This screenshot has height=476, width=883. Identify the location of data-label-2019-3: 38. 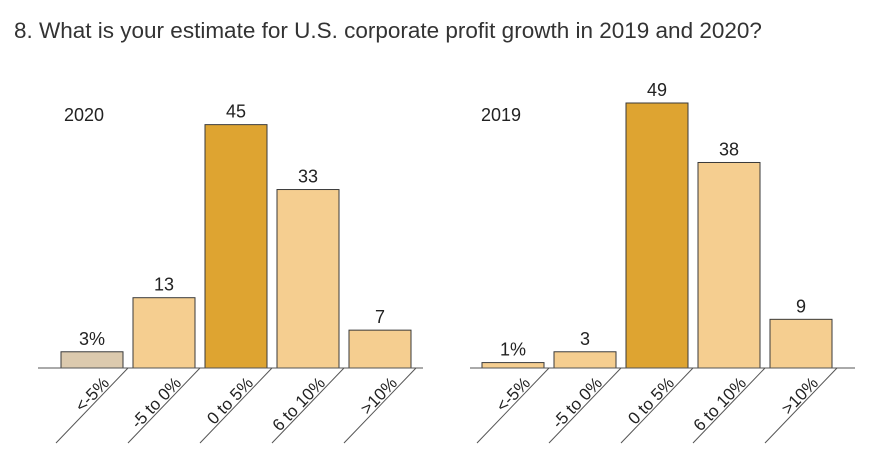
(729, 149).